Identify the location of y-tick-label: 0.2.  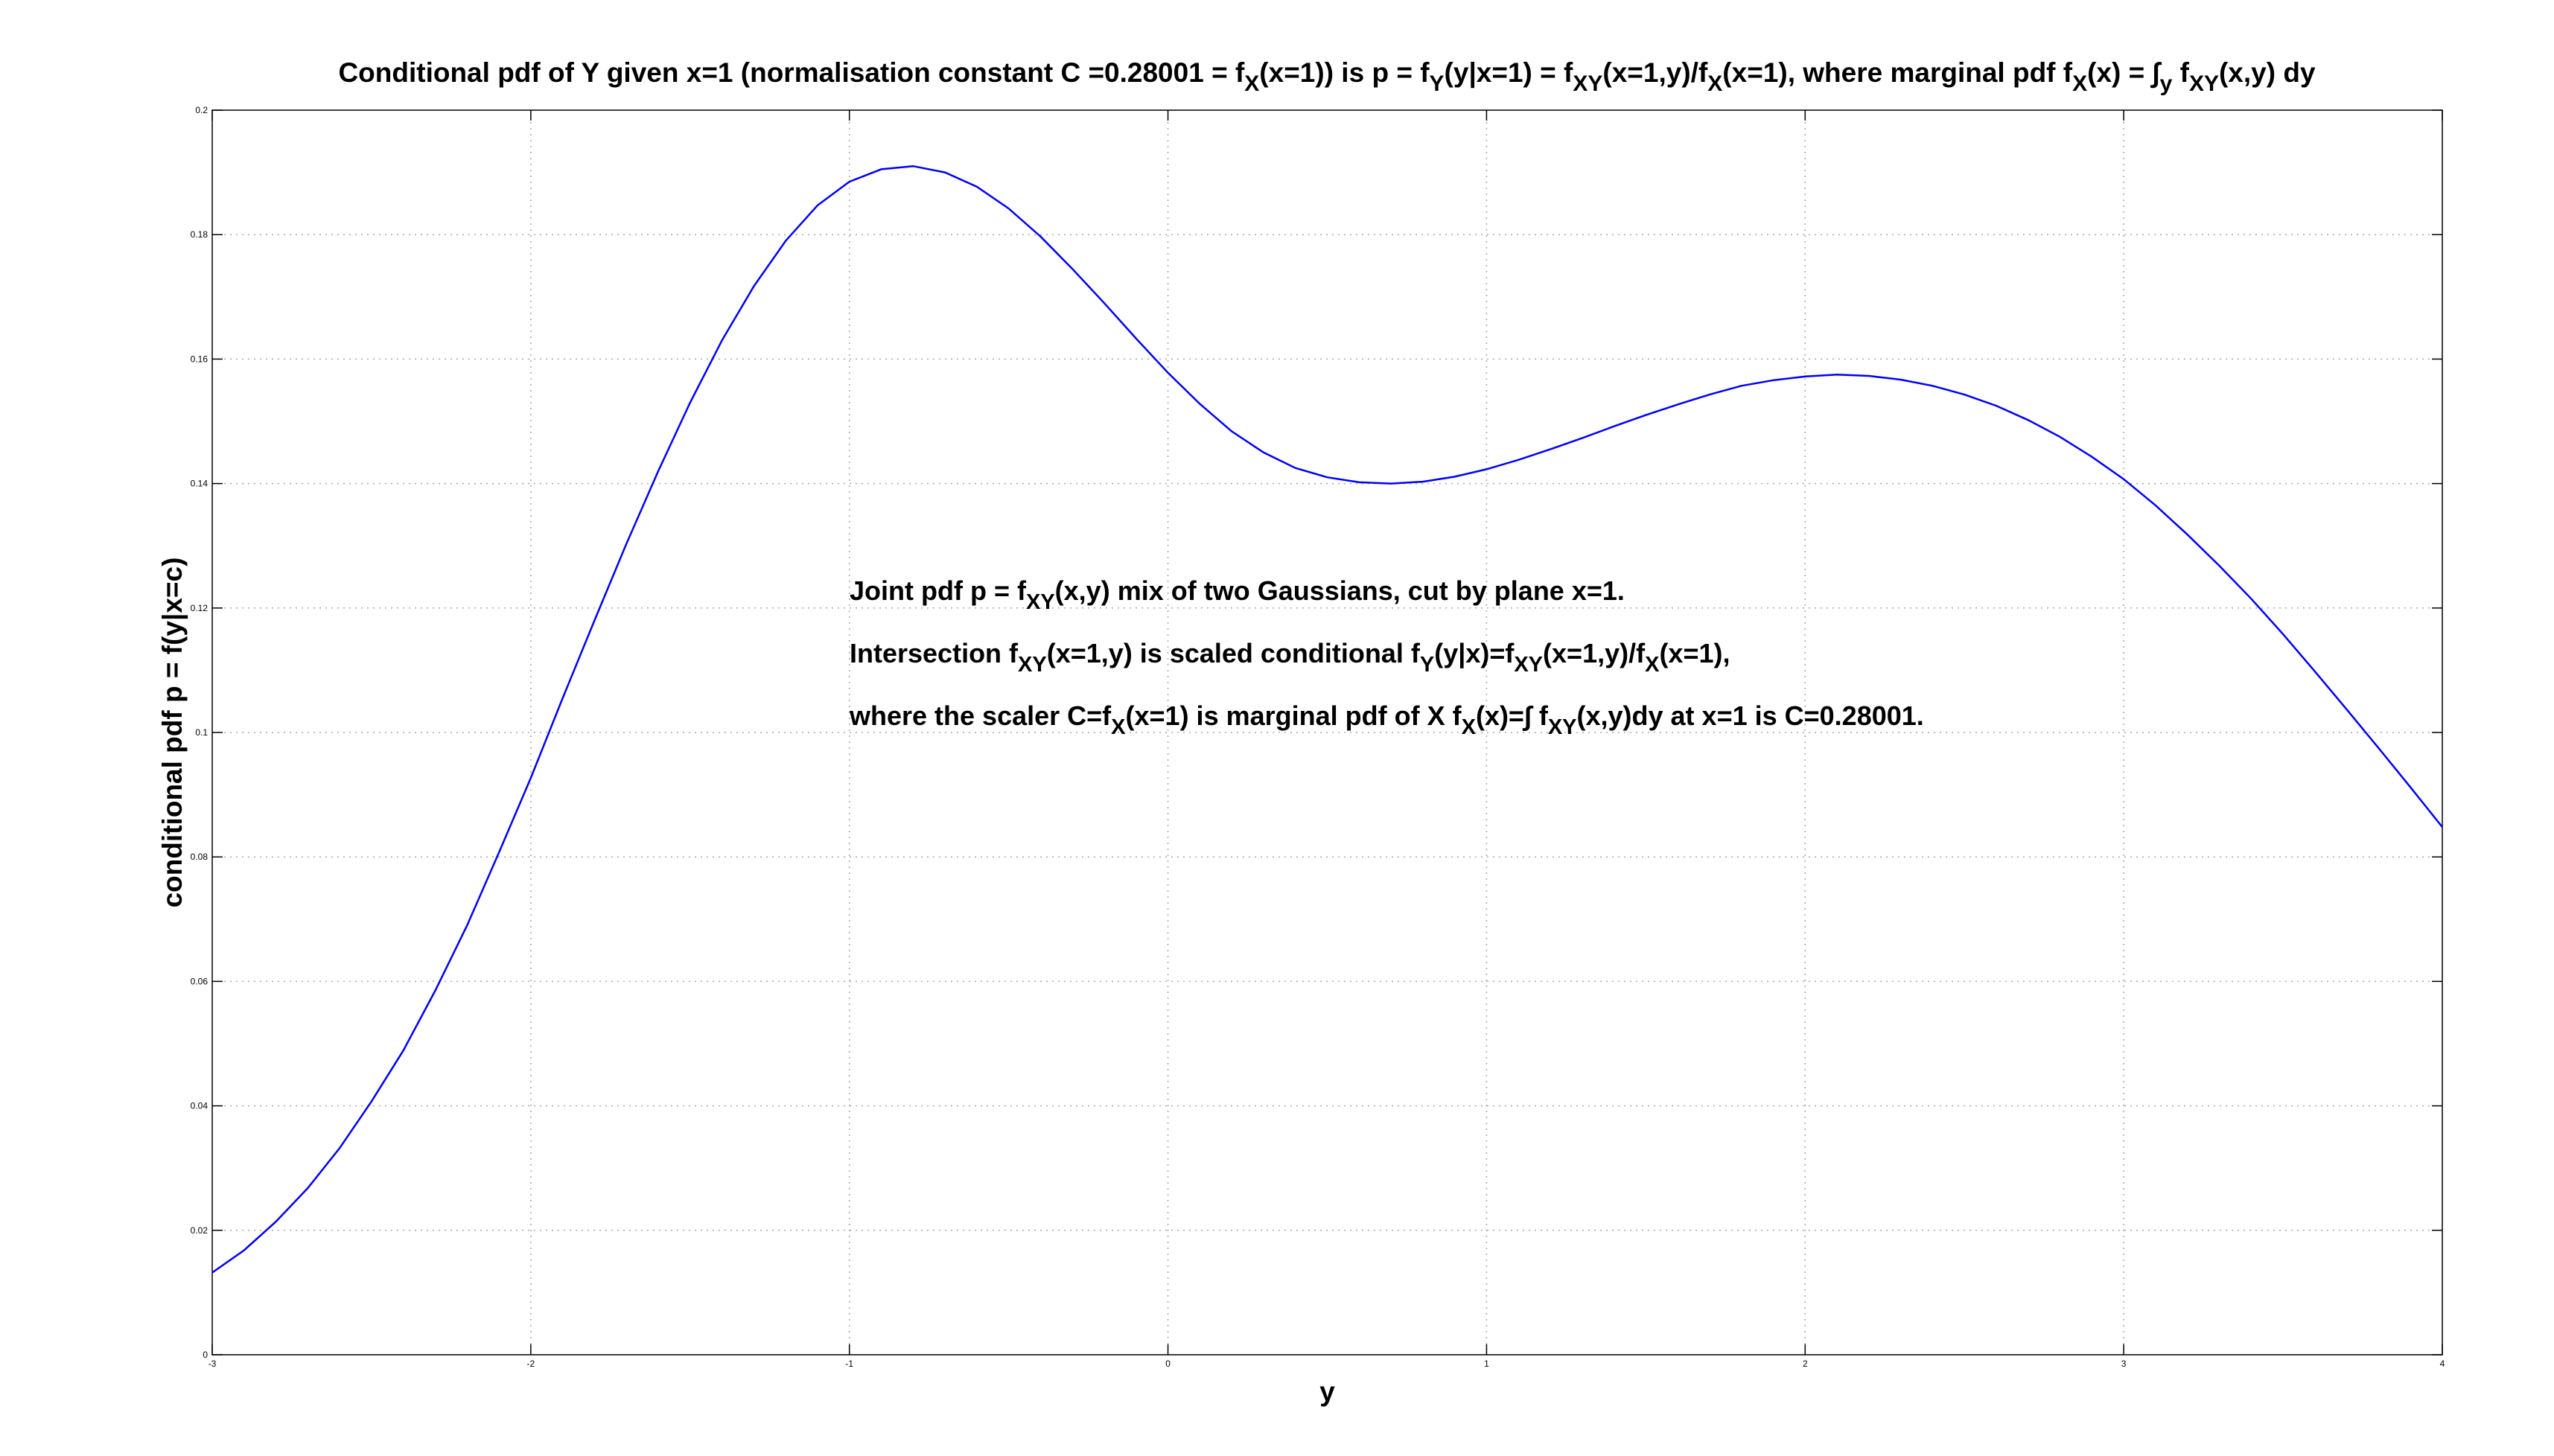
(201, 110).